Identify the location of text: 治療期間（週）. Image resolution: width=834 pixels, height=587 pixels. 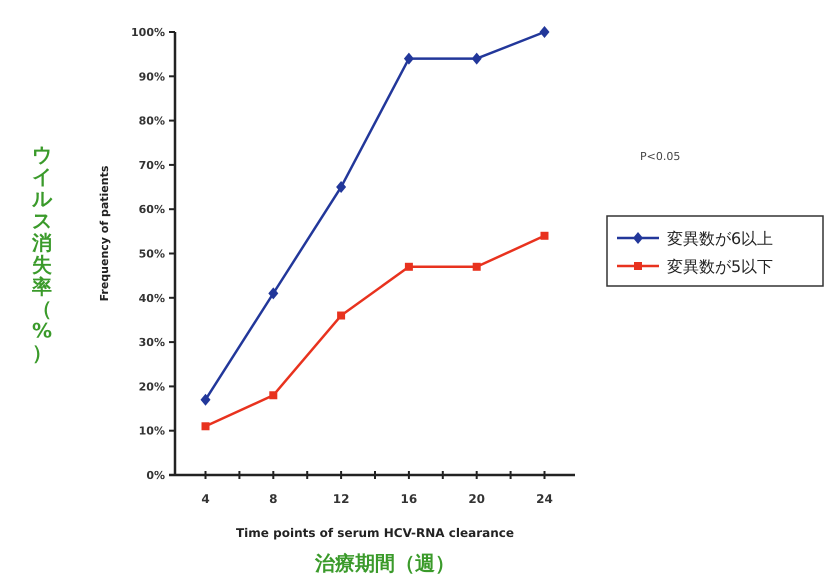
(384, 563).